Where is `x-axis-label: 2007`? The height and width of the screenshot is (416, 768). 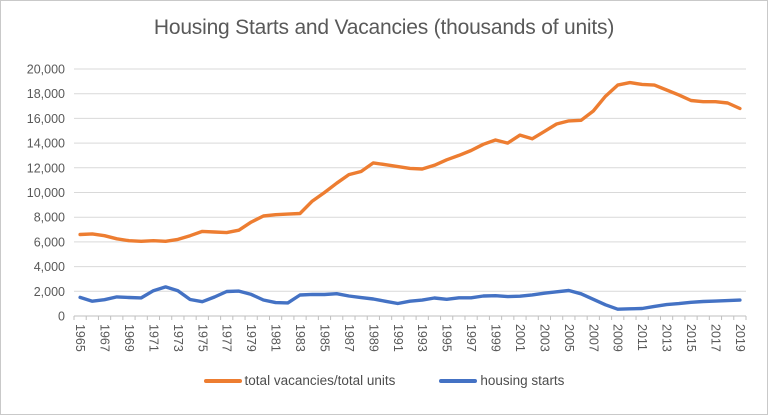 x-axis-label: 2007 is located at coordinates (593, 338).